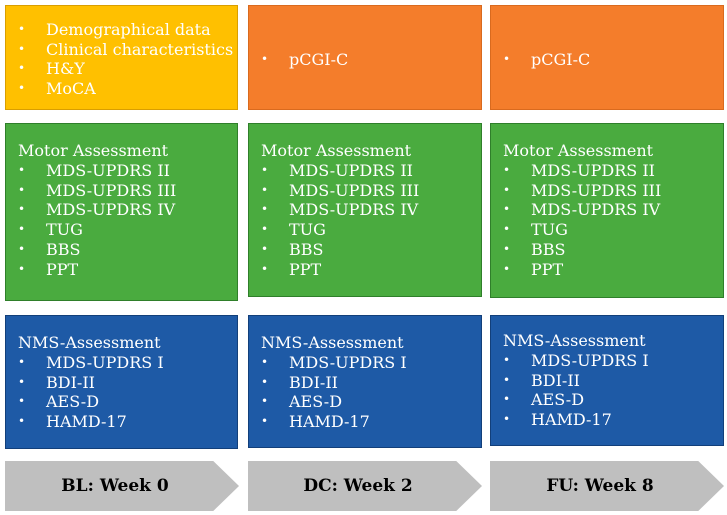 This screenshot has width=727, height=515. I want to click on list-item: • H&Y, so click(51, 69).